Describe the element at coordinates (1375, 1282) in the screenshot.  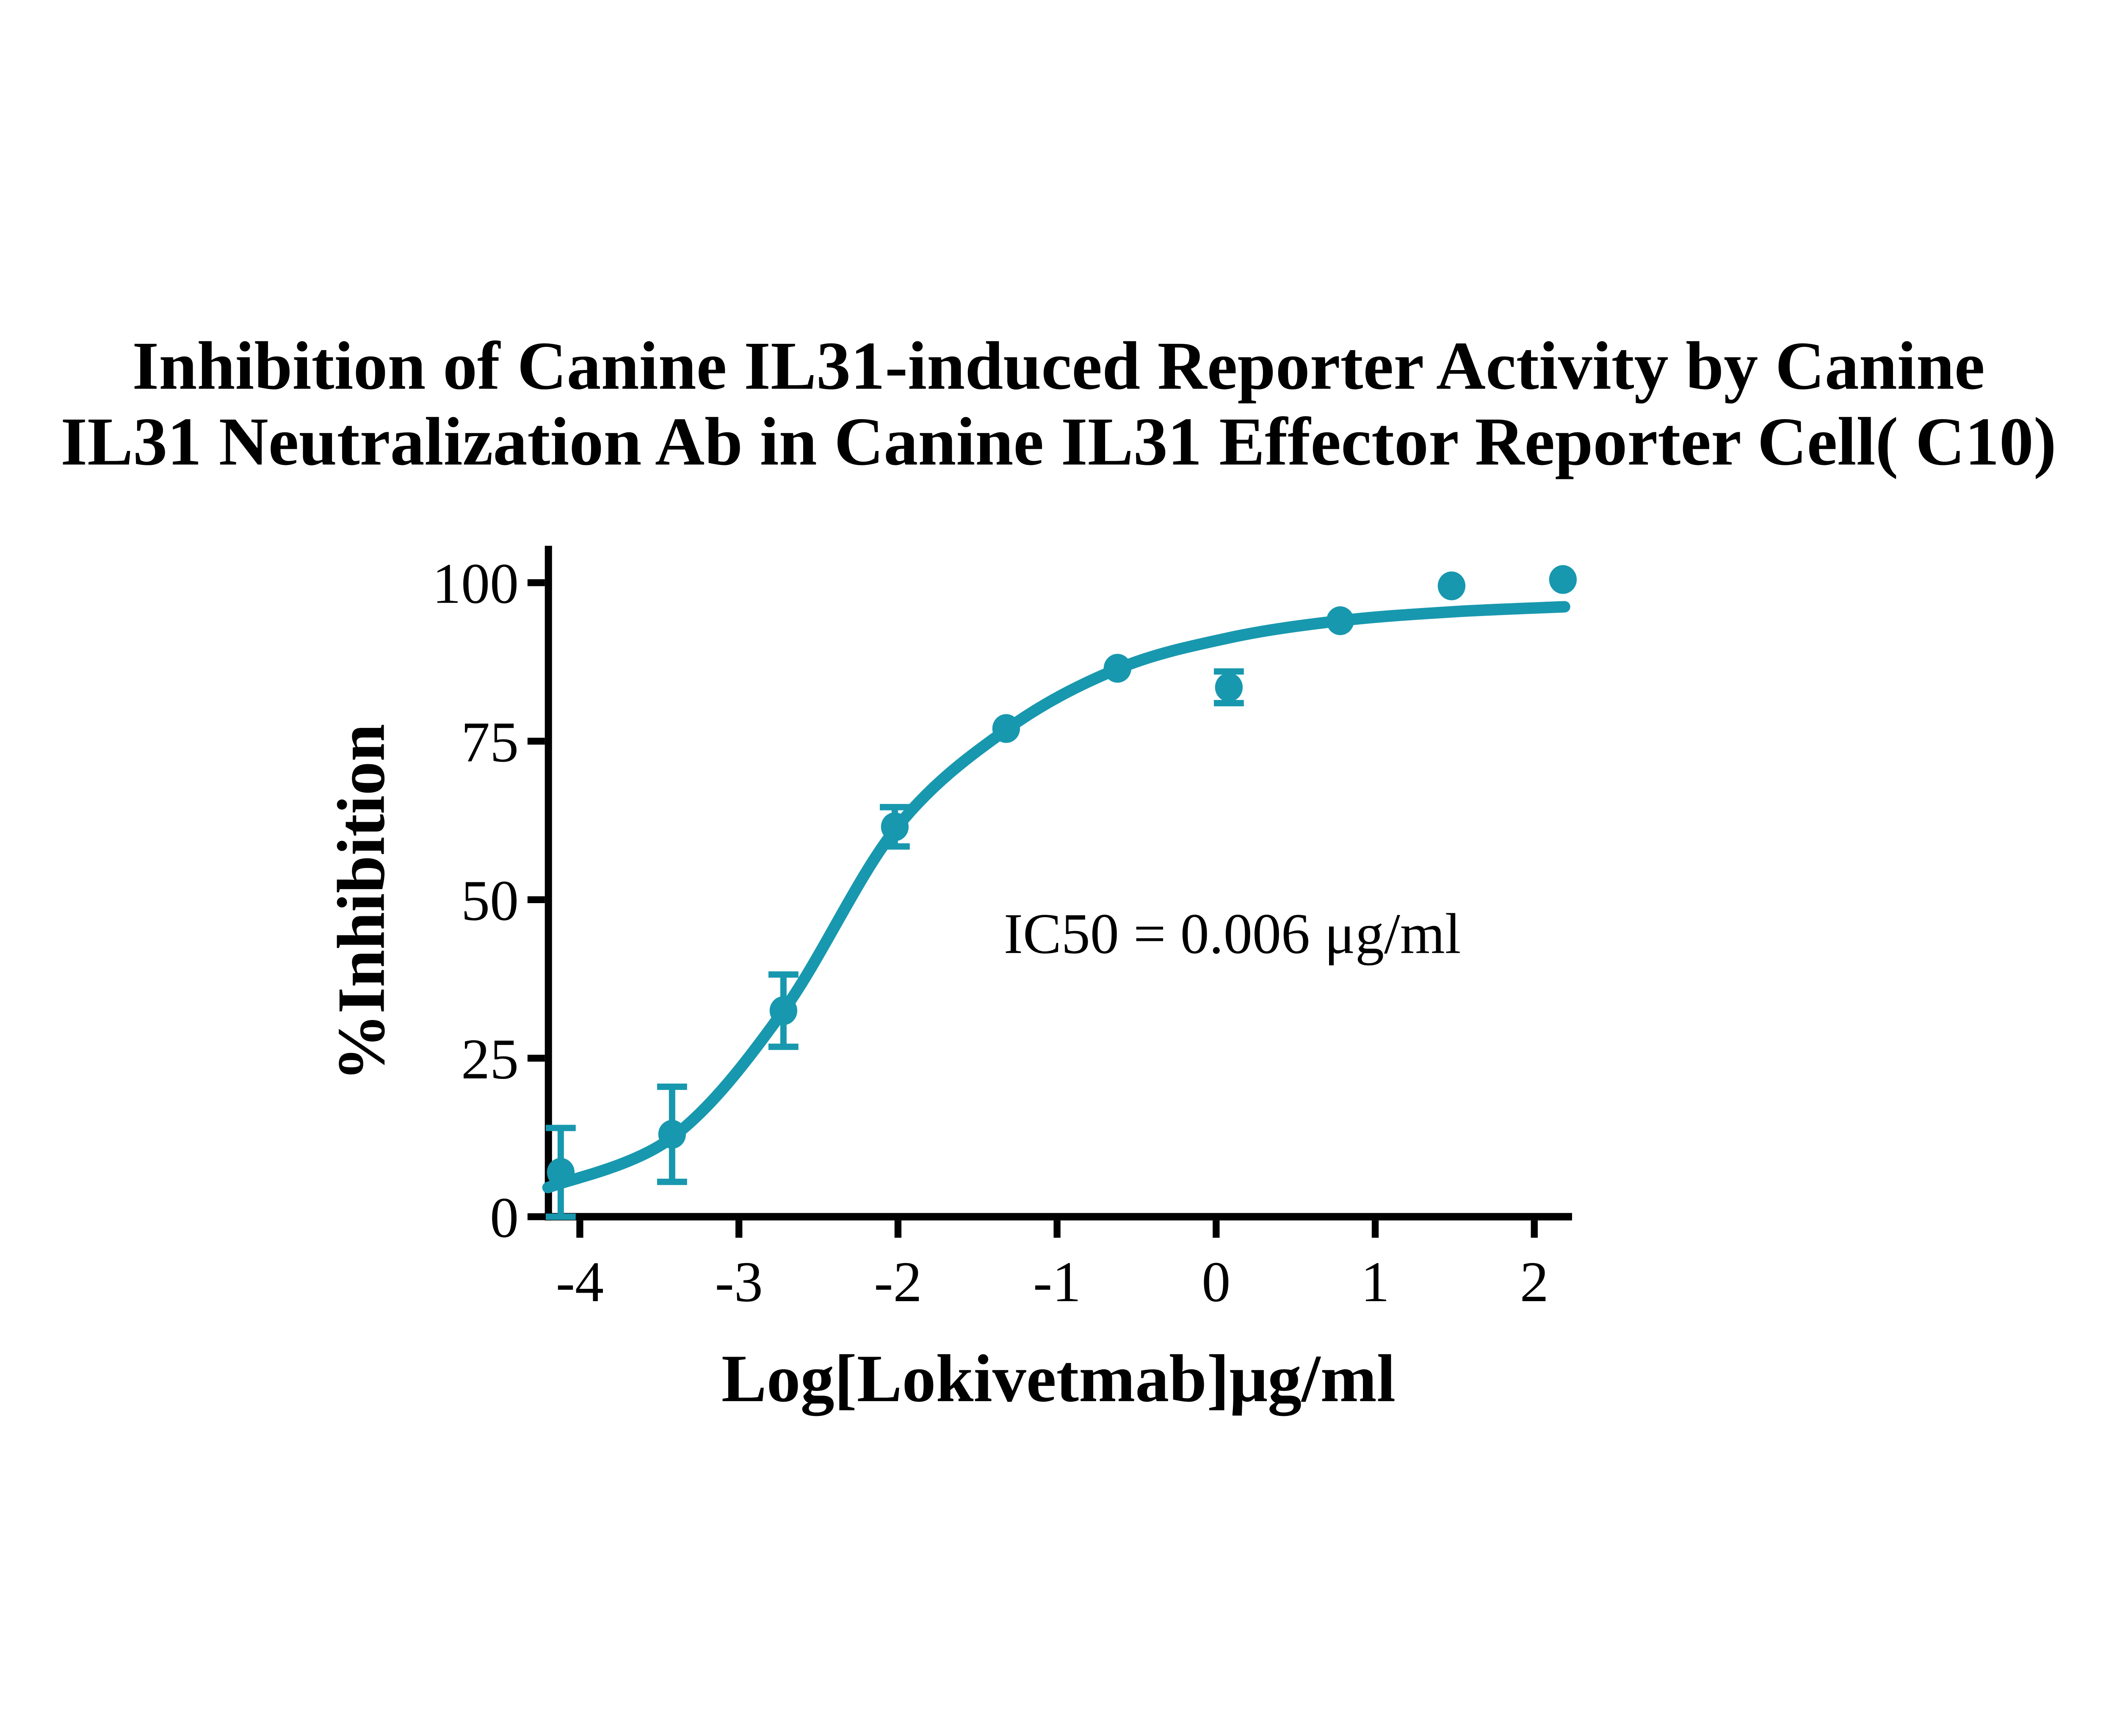
I see `x-tick-label: 1` at that location.